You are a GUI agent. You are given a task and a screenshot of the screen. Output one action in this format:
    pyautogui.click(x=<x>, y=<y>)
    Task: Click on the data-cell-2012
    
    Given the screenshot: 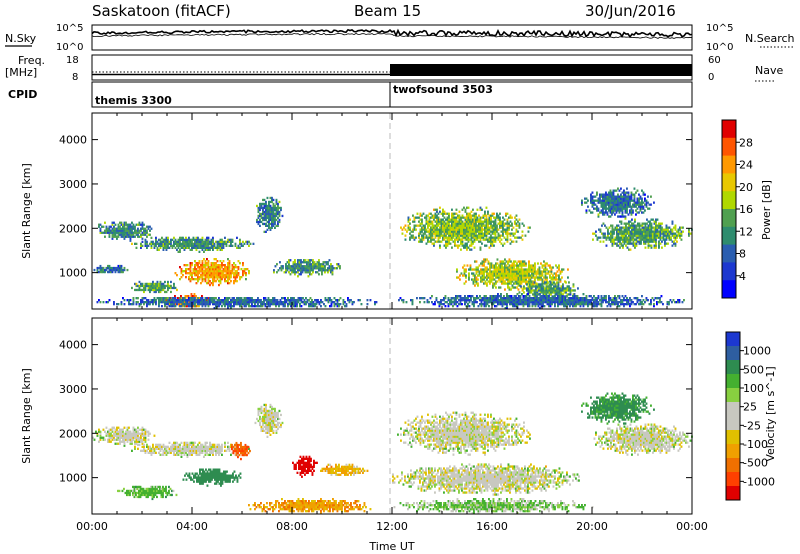 What is the action you would take?
    pyautogui.click(x=413, y=237)
    